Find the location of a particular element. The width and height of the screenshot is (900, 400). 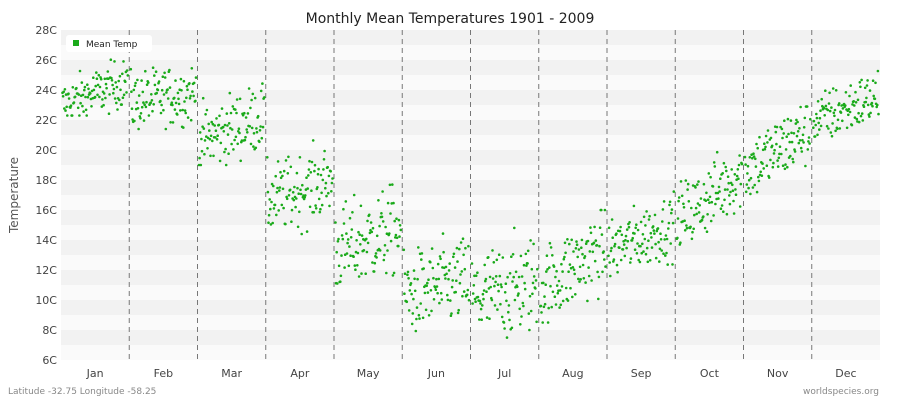

x-tick-label: Jun is located at coordinates (436, 373).